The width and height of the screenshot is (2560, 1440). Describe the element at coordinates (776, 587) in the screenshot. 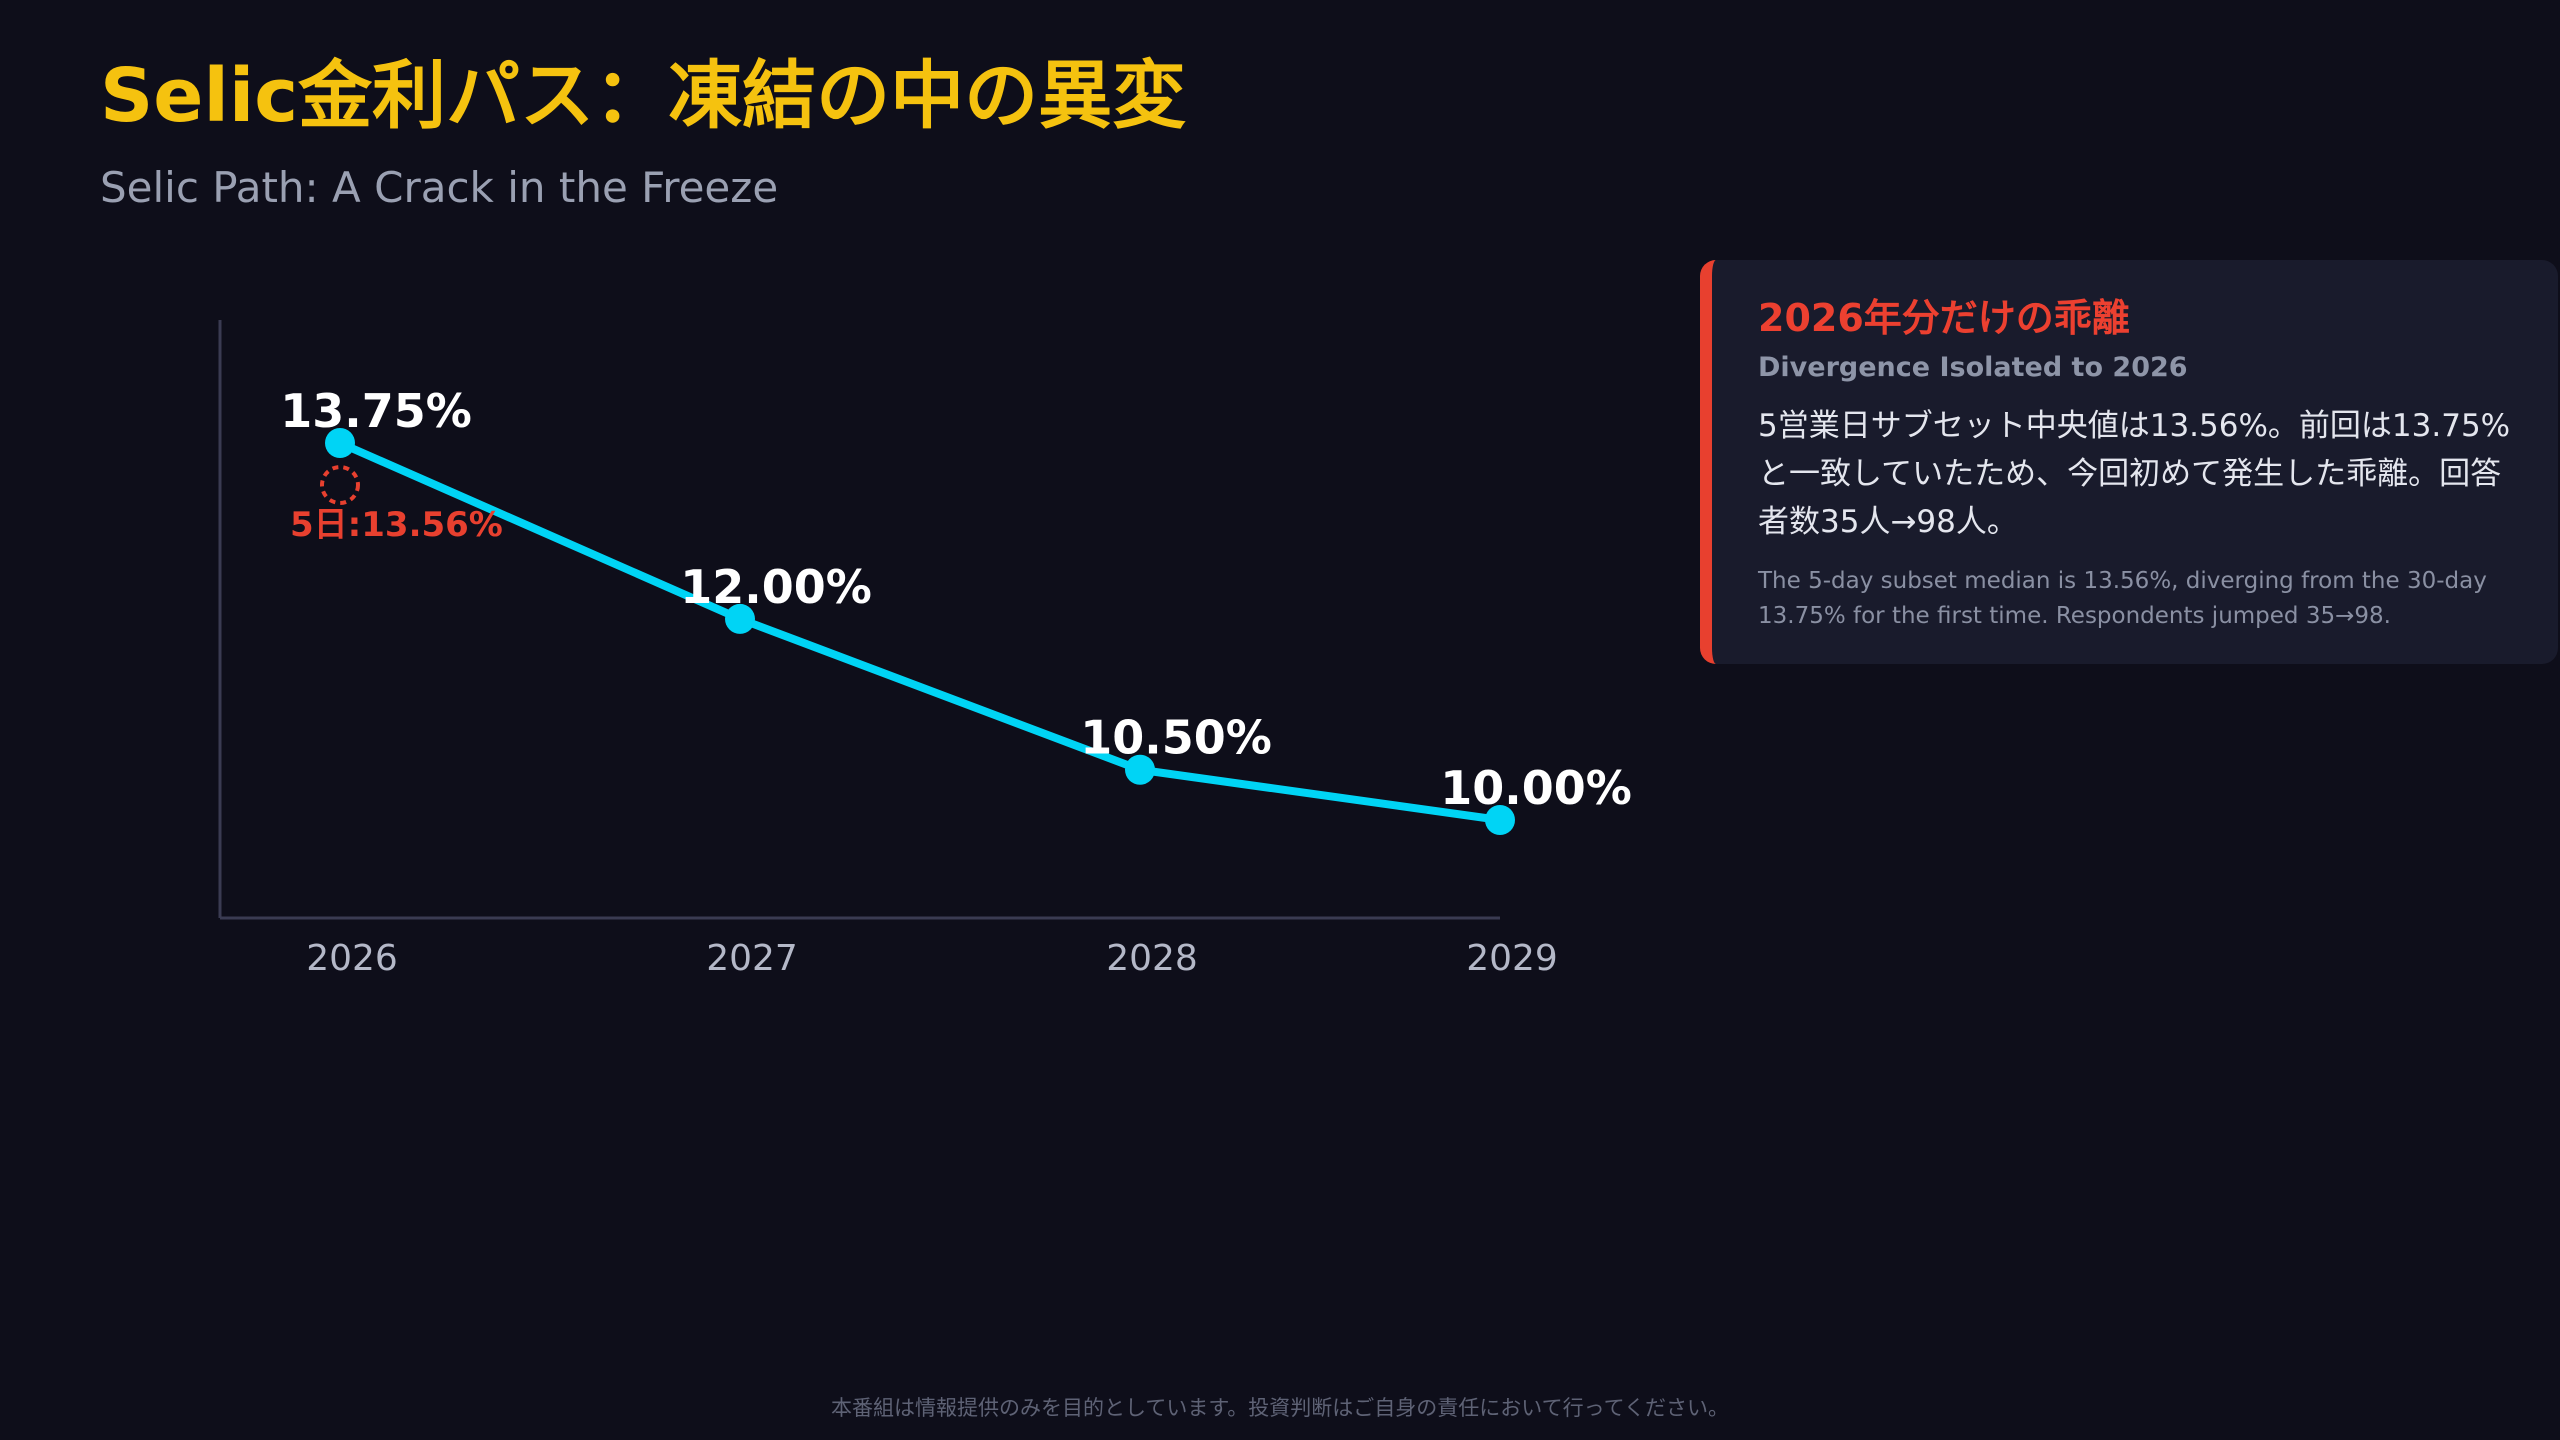

I see `data-label: 12.00%` at that location.